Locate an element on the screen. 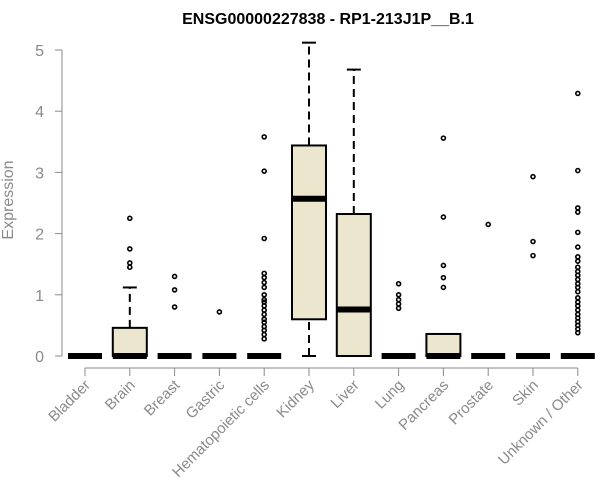 This screenshot has height=500, width=600. box-liver is located at coordinates (353, 212).